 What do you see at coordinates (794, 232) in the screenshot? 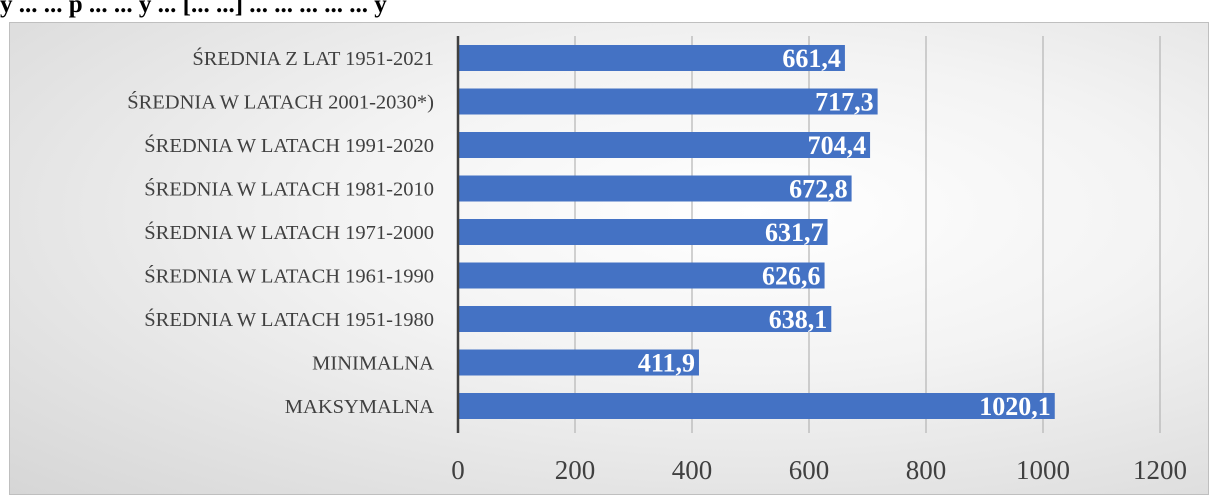
I see `data-label-5: 631,7` at bounding box center [794, 232].